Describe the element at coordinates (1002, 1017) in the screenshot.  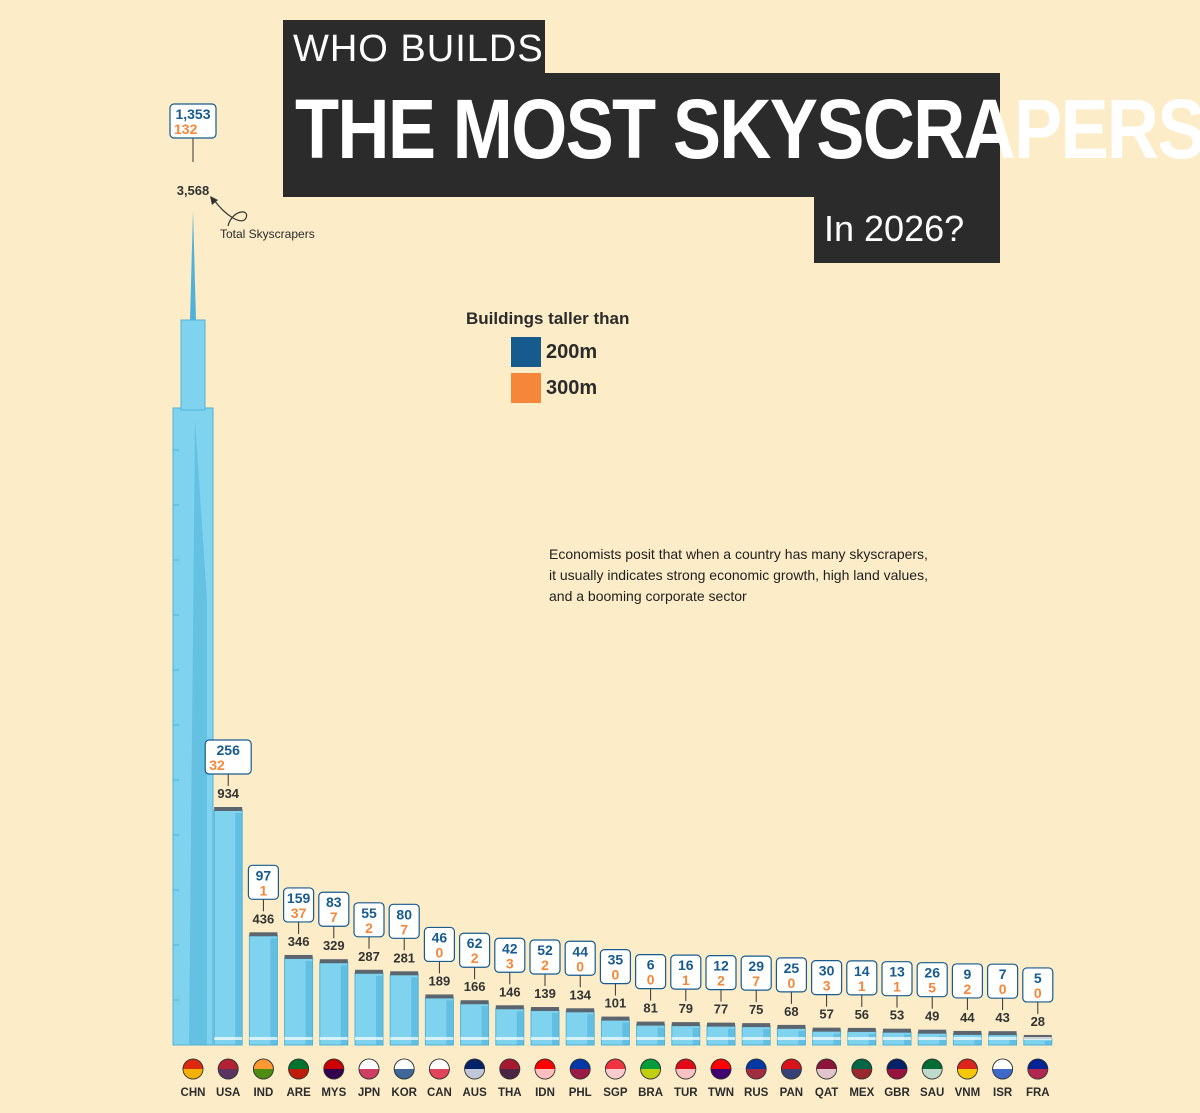
I see `total-value-label: 43` at that location.